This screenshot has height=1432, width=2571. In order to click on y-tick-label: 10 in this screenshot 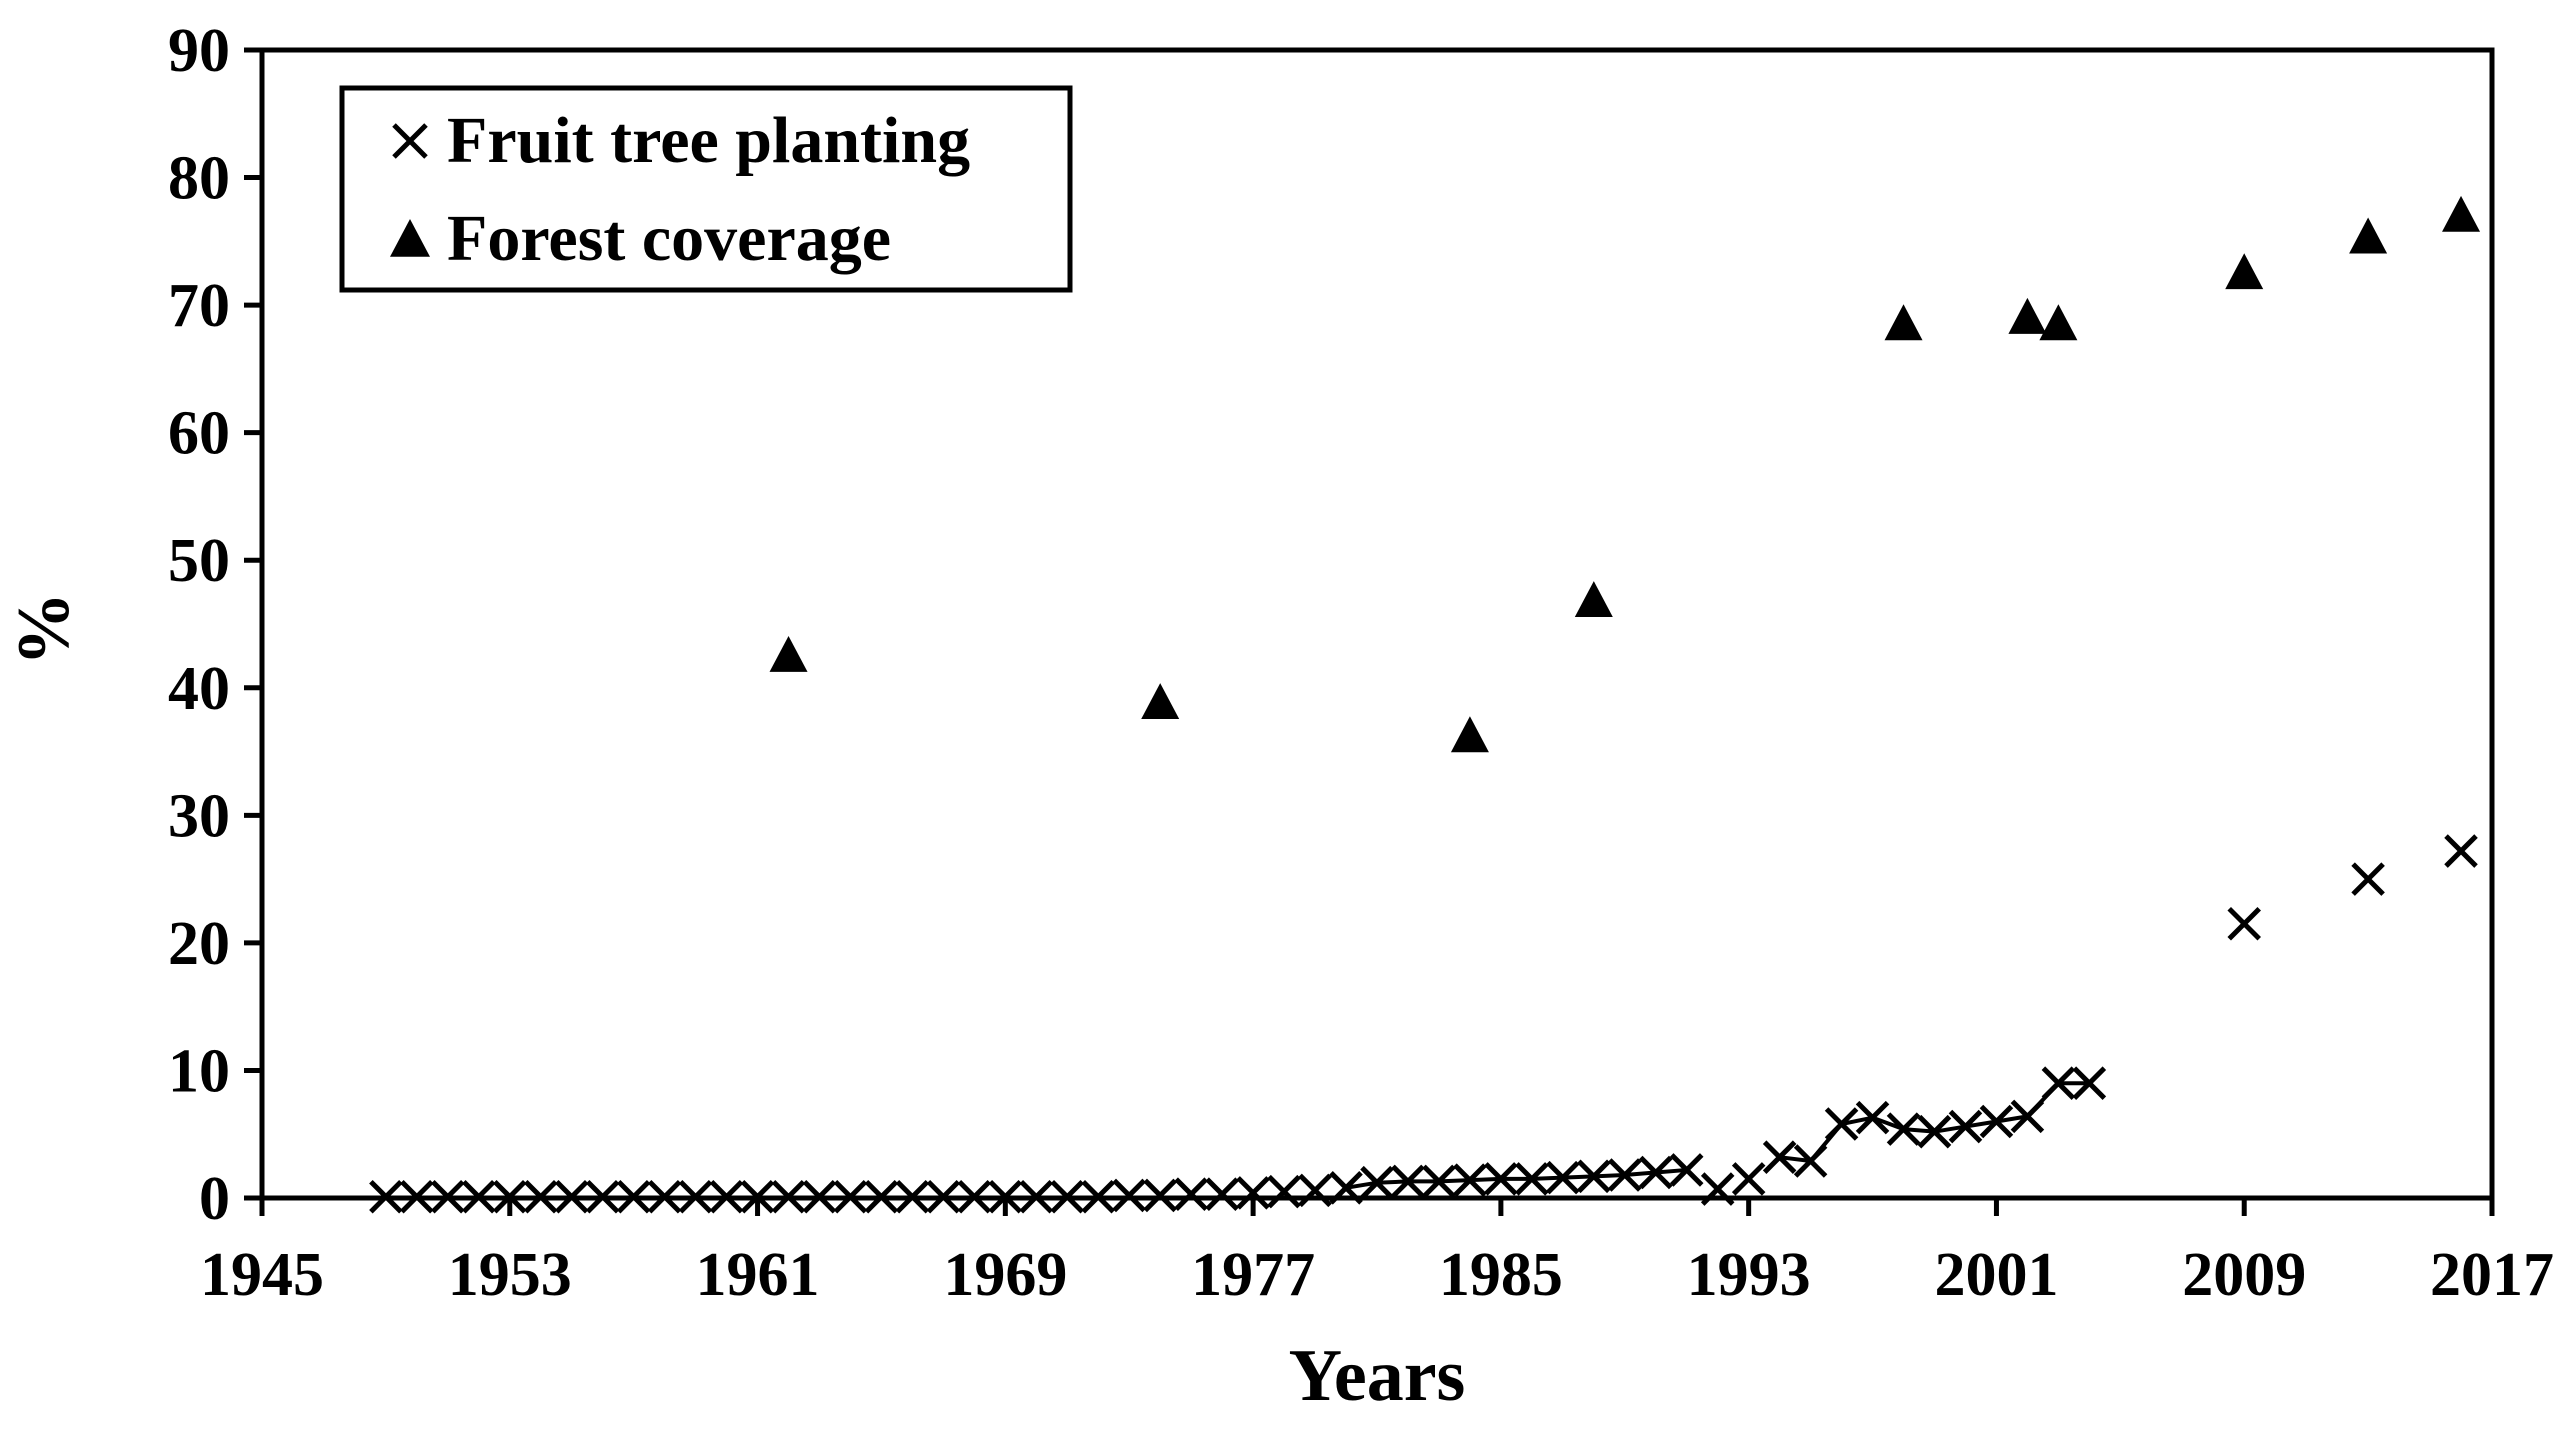, I will do `click(199, 1071)`.